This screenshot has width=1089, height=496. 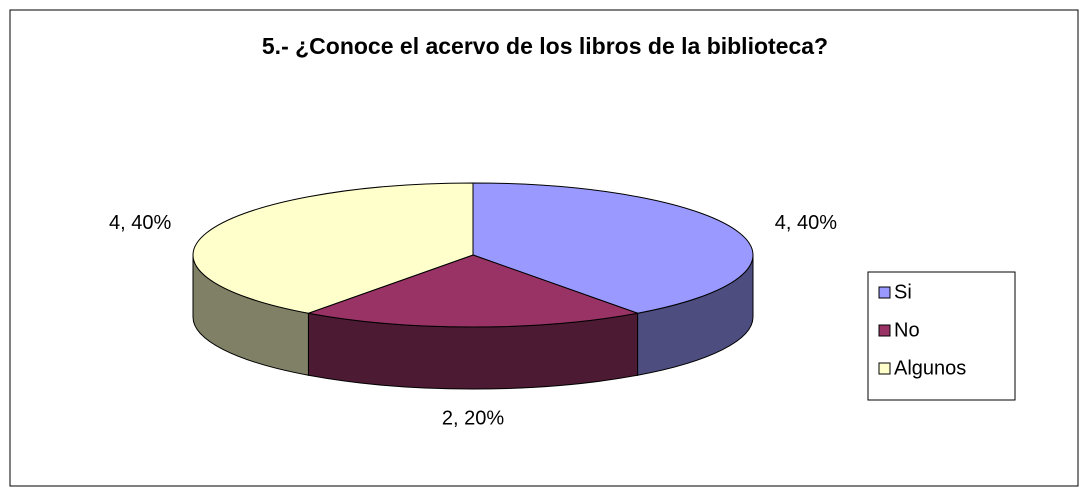 I want to click on legend-label: Si, so click(x=903, y=292).